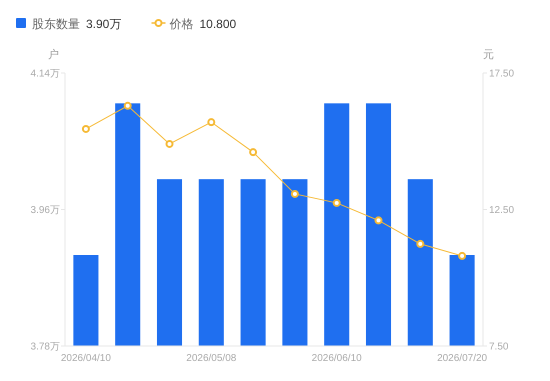  What do you see at coordinates (56, 24) in the screenshot?
I see `legend-label: 股东数量` at bounding box center [56, 24].